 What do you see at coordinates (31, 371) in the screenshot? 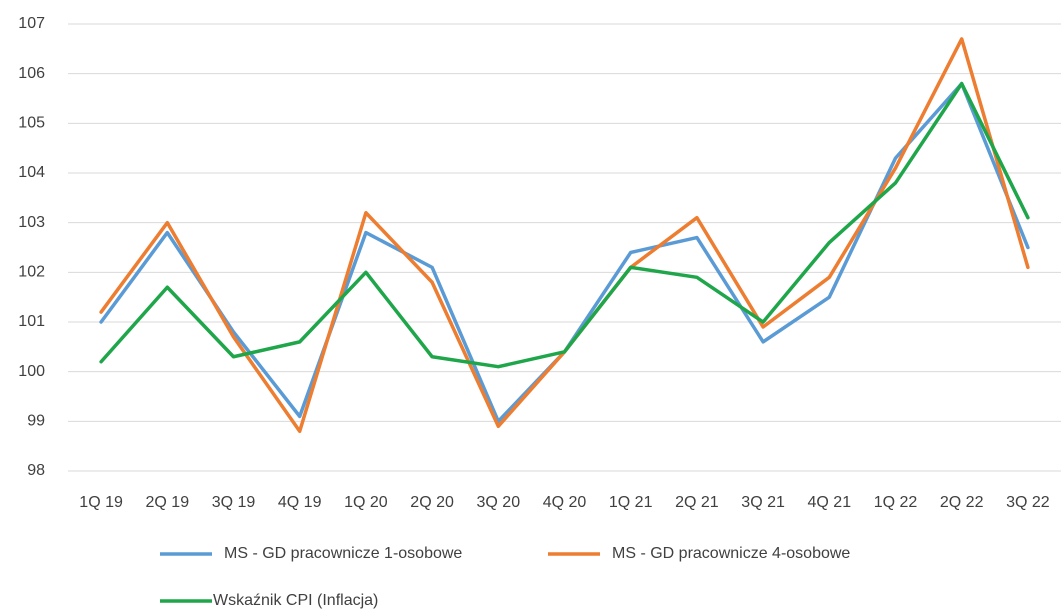
I see `y-tick-label: 100` at bounding box center [31, 371].